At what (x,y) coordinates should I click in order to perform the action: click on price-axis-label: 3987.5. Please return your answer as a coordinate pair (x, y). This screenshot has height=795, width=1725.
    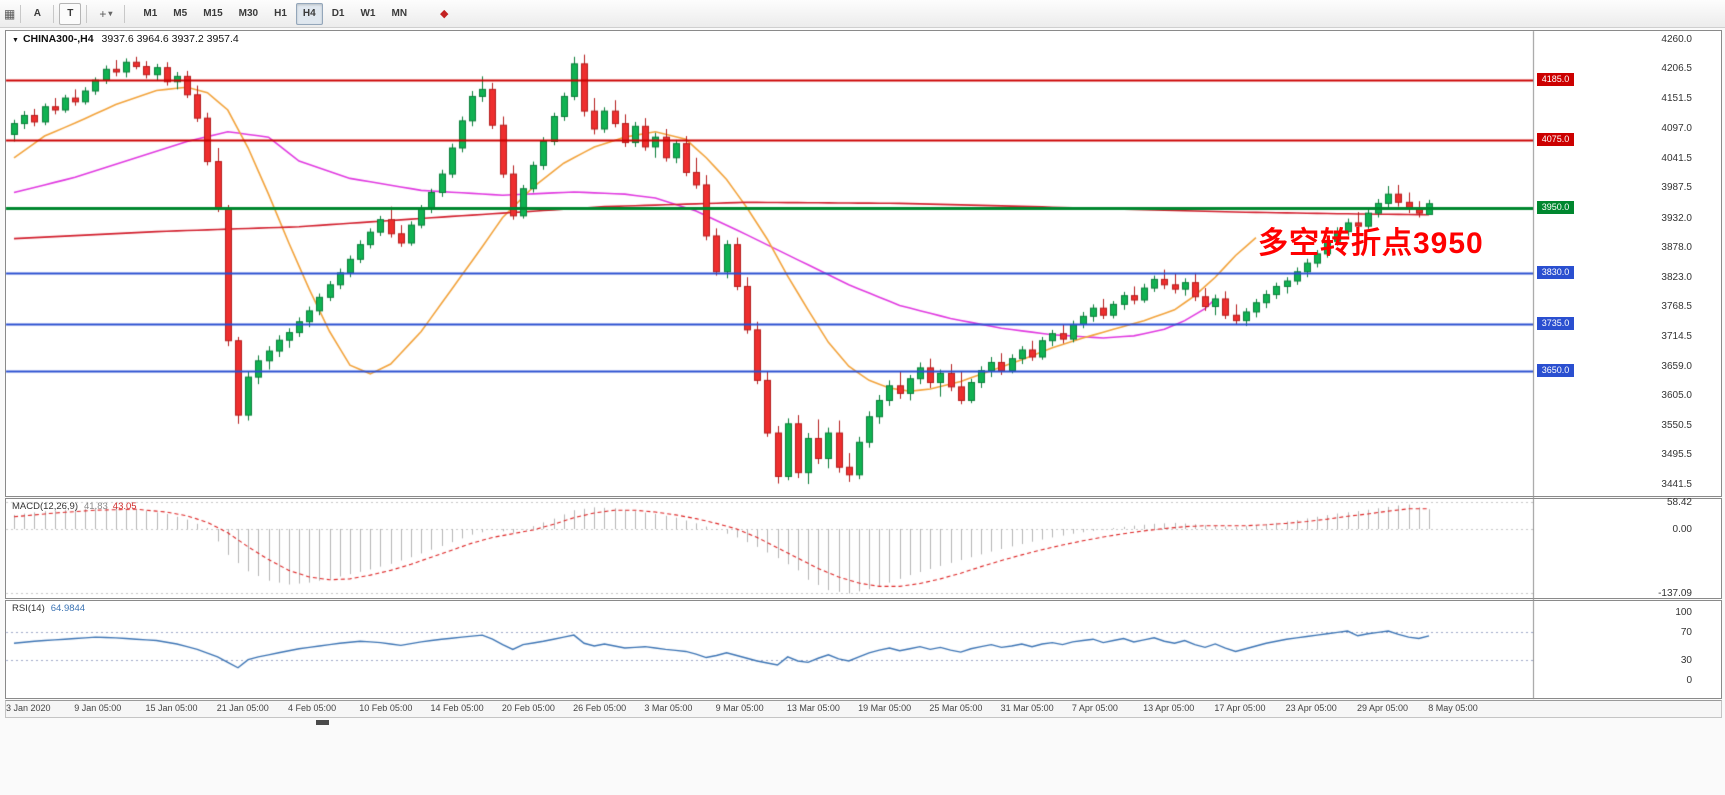
    Looking at the image, I should click on (1676, 188).